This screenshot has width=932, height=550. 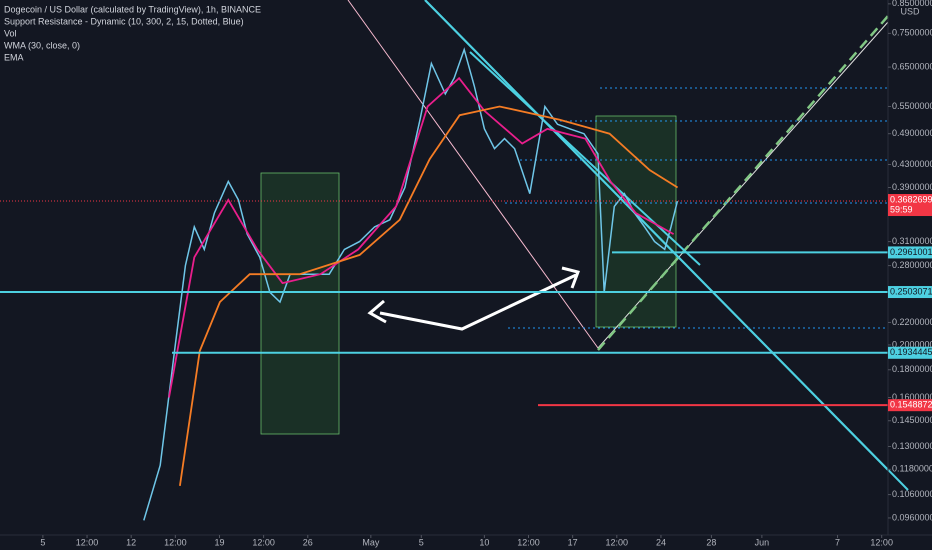 I want to click on y-tick-label: 0.43000000, so click(x=912, y=164).